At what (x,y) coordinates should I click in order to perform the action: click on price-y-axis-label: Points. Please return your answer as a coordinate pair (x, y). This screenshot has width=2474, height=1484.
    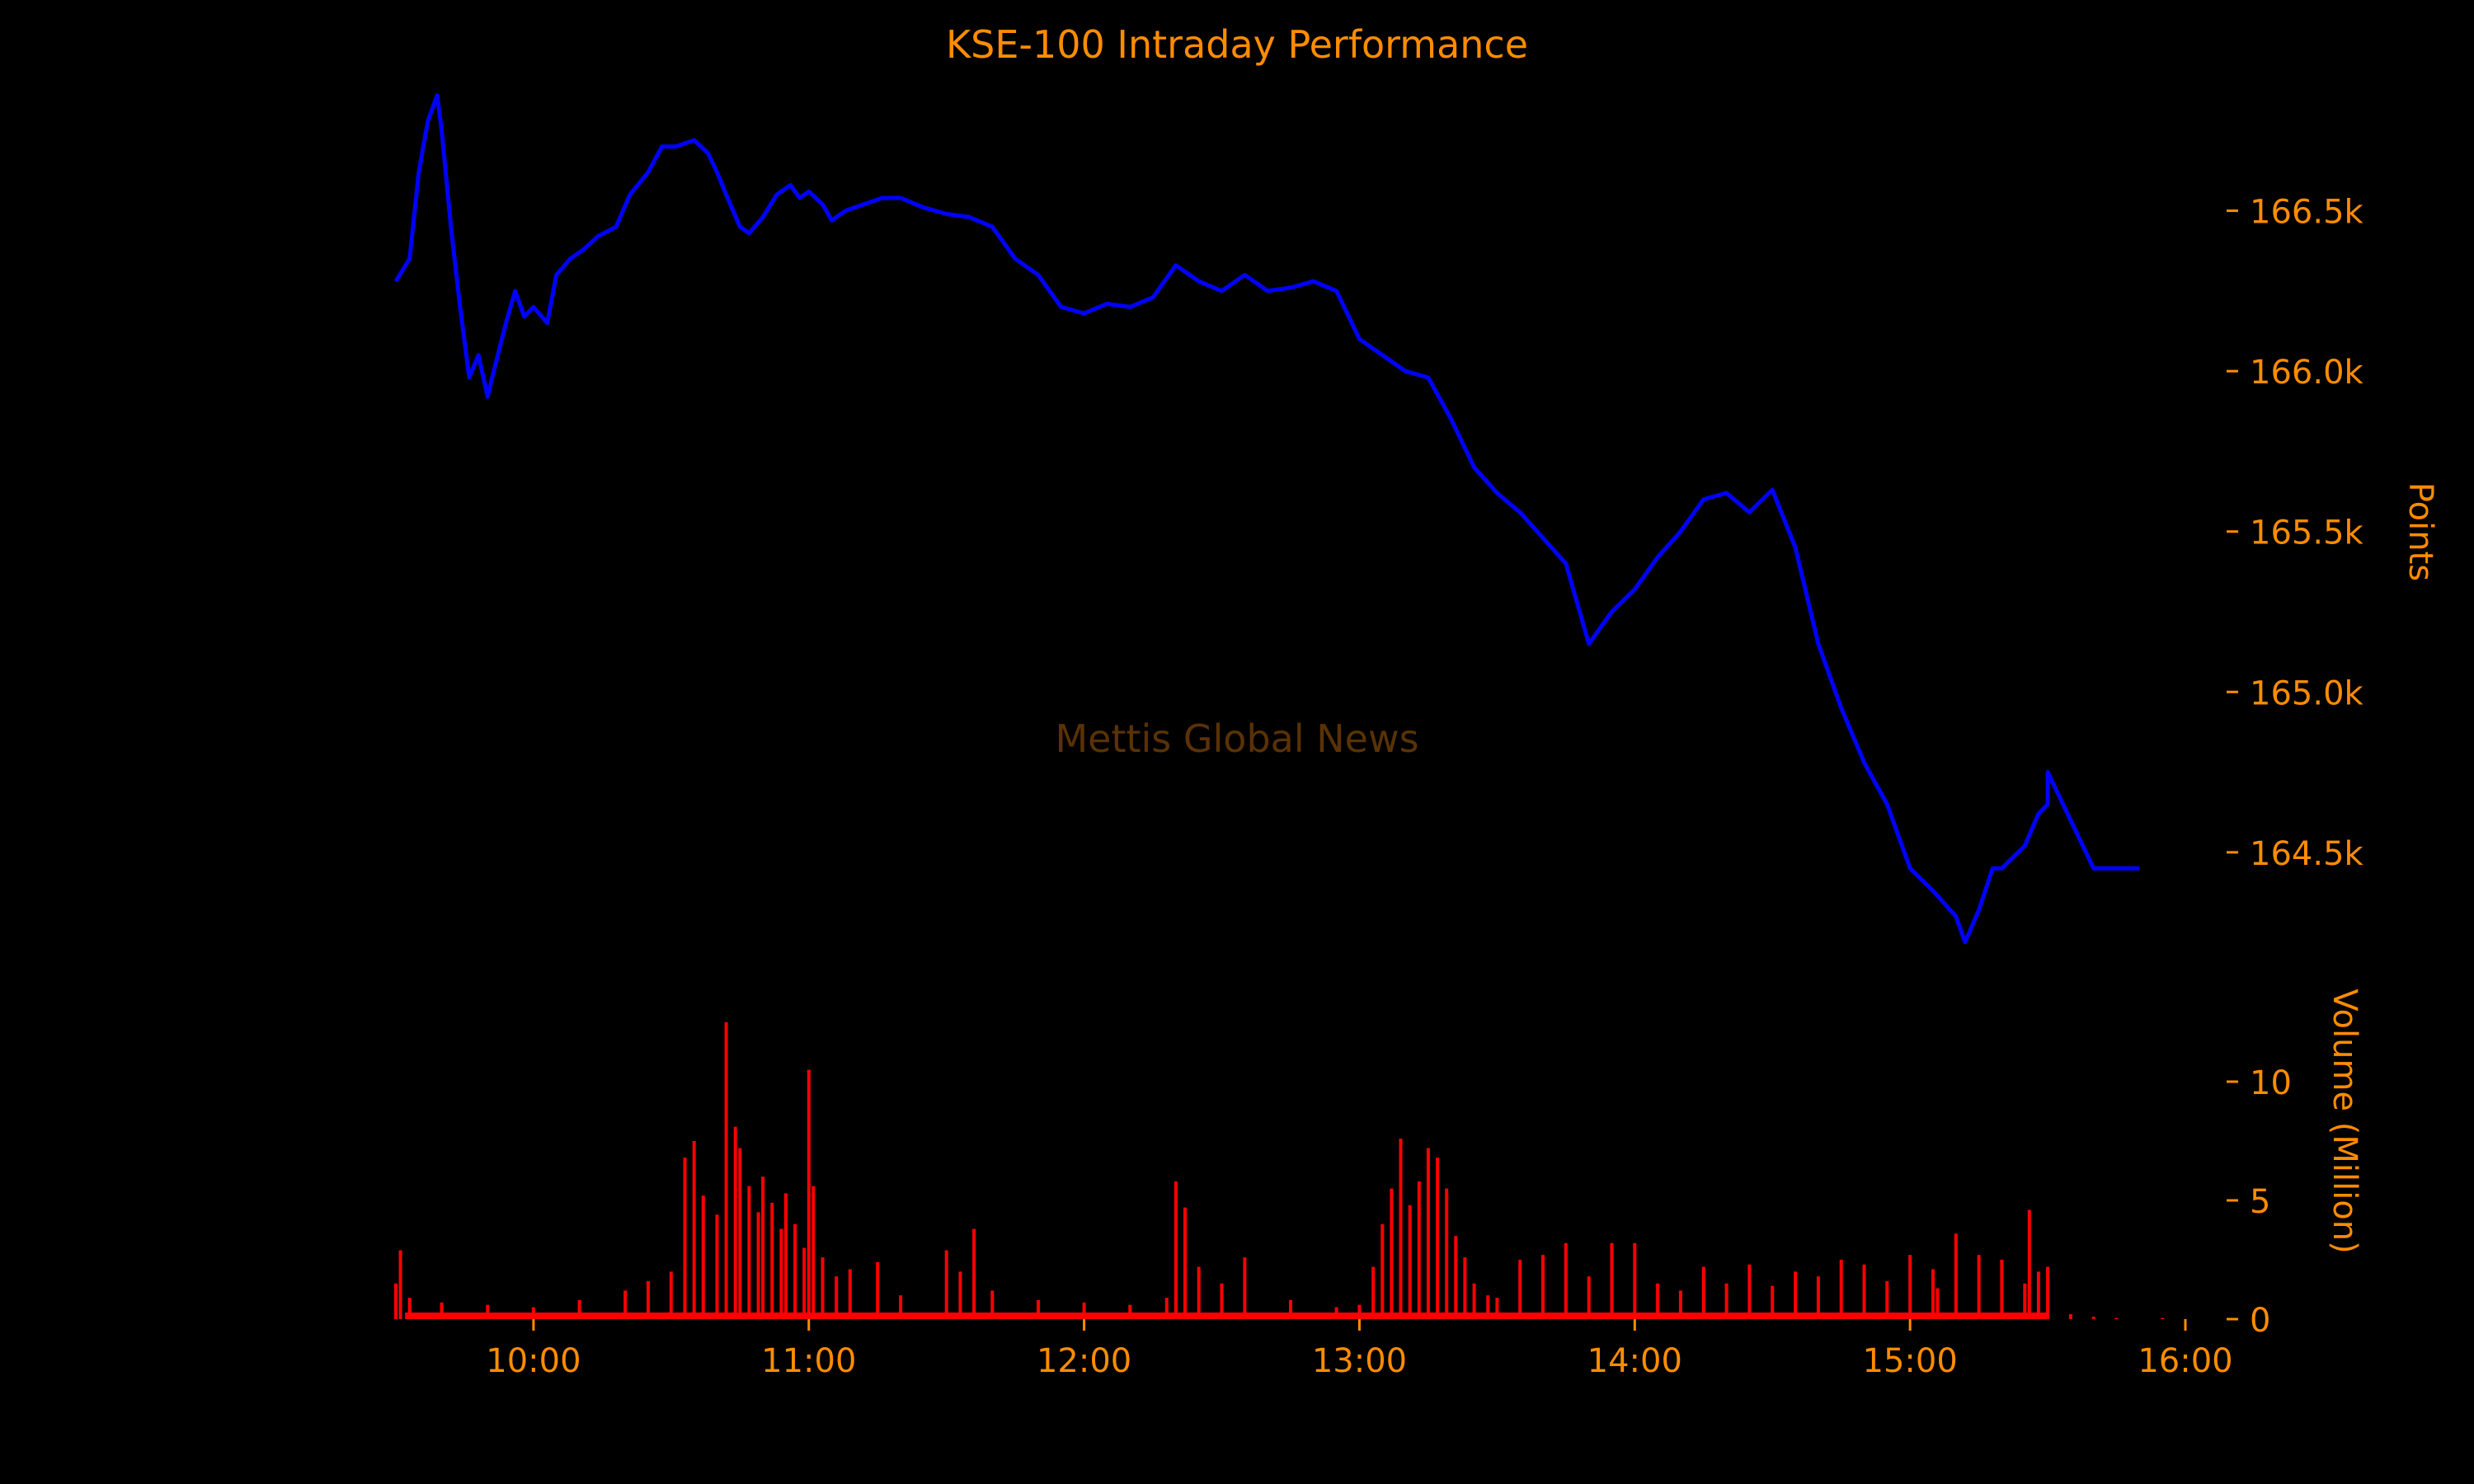
    Looking at the image, I should click on (2420, 531).